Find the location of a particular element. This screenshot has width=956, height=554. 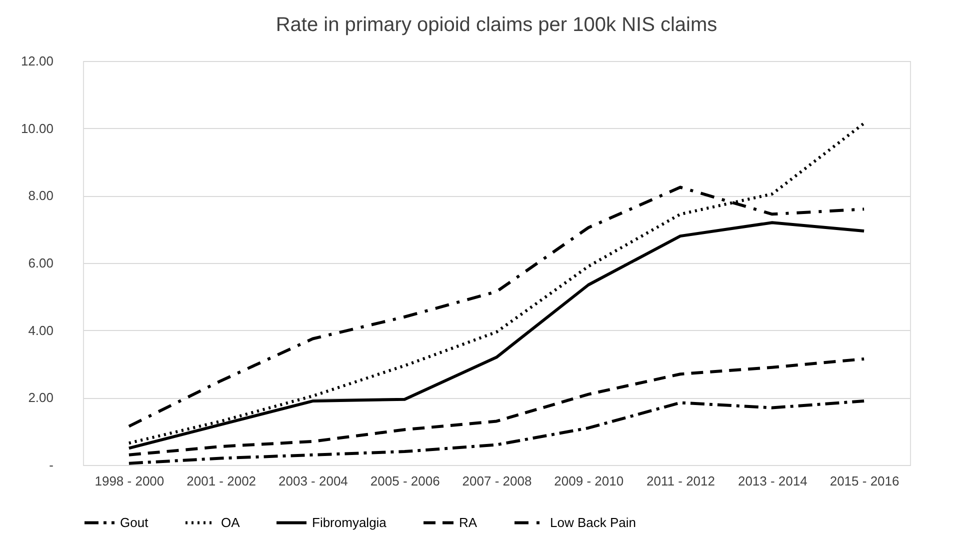

x-tick-label: 2011 - 2012 is located at coordinates (680, 481).